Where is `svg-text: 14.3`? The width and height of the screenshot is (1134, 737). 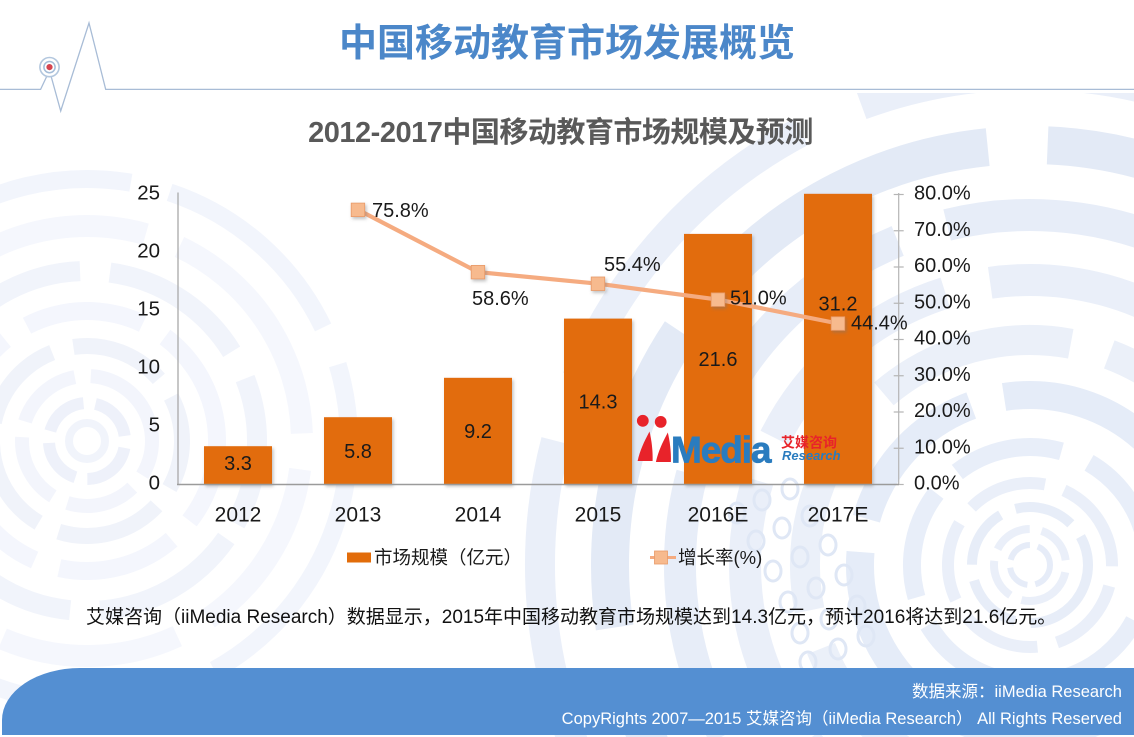
svg-text: 14.3 is located at coordinates (598, 403).